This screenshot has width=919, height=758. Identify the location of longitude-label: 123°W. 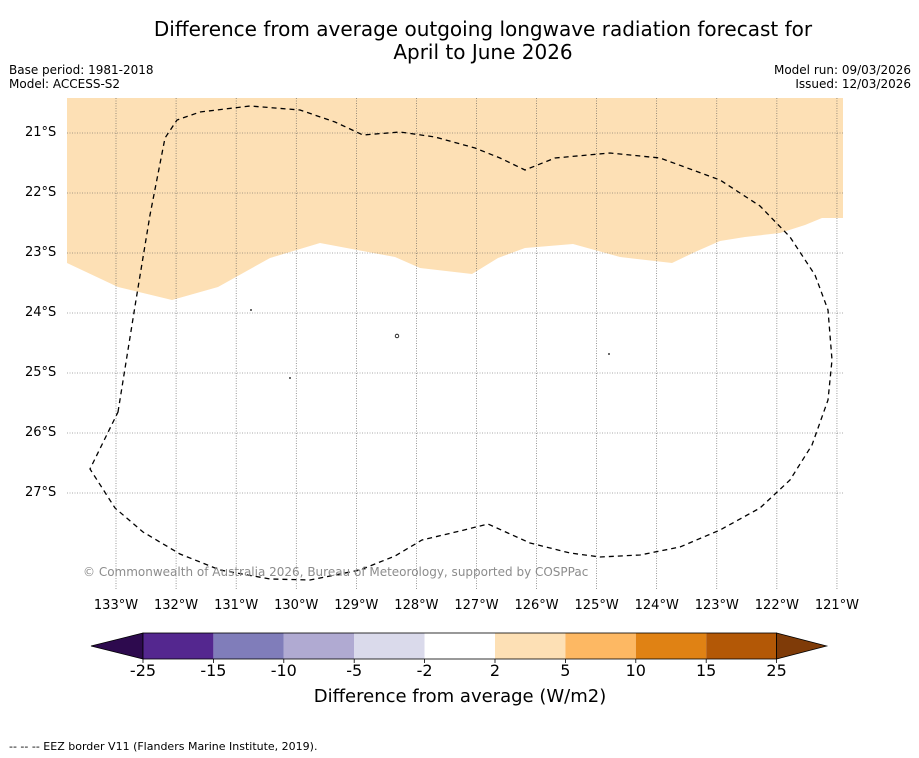
(716, 605).